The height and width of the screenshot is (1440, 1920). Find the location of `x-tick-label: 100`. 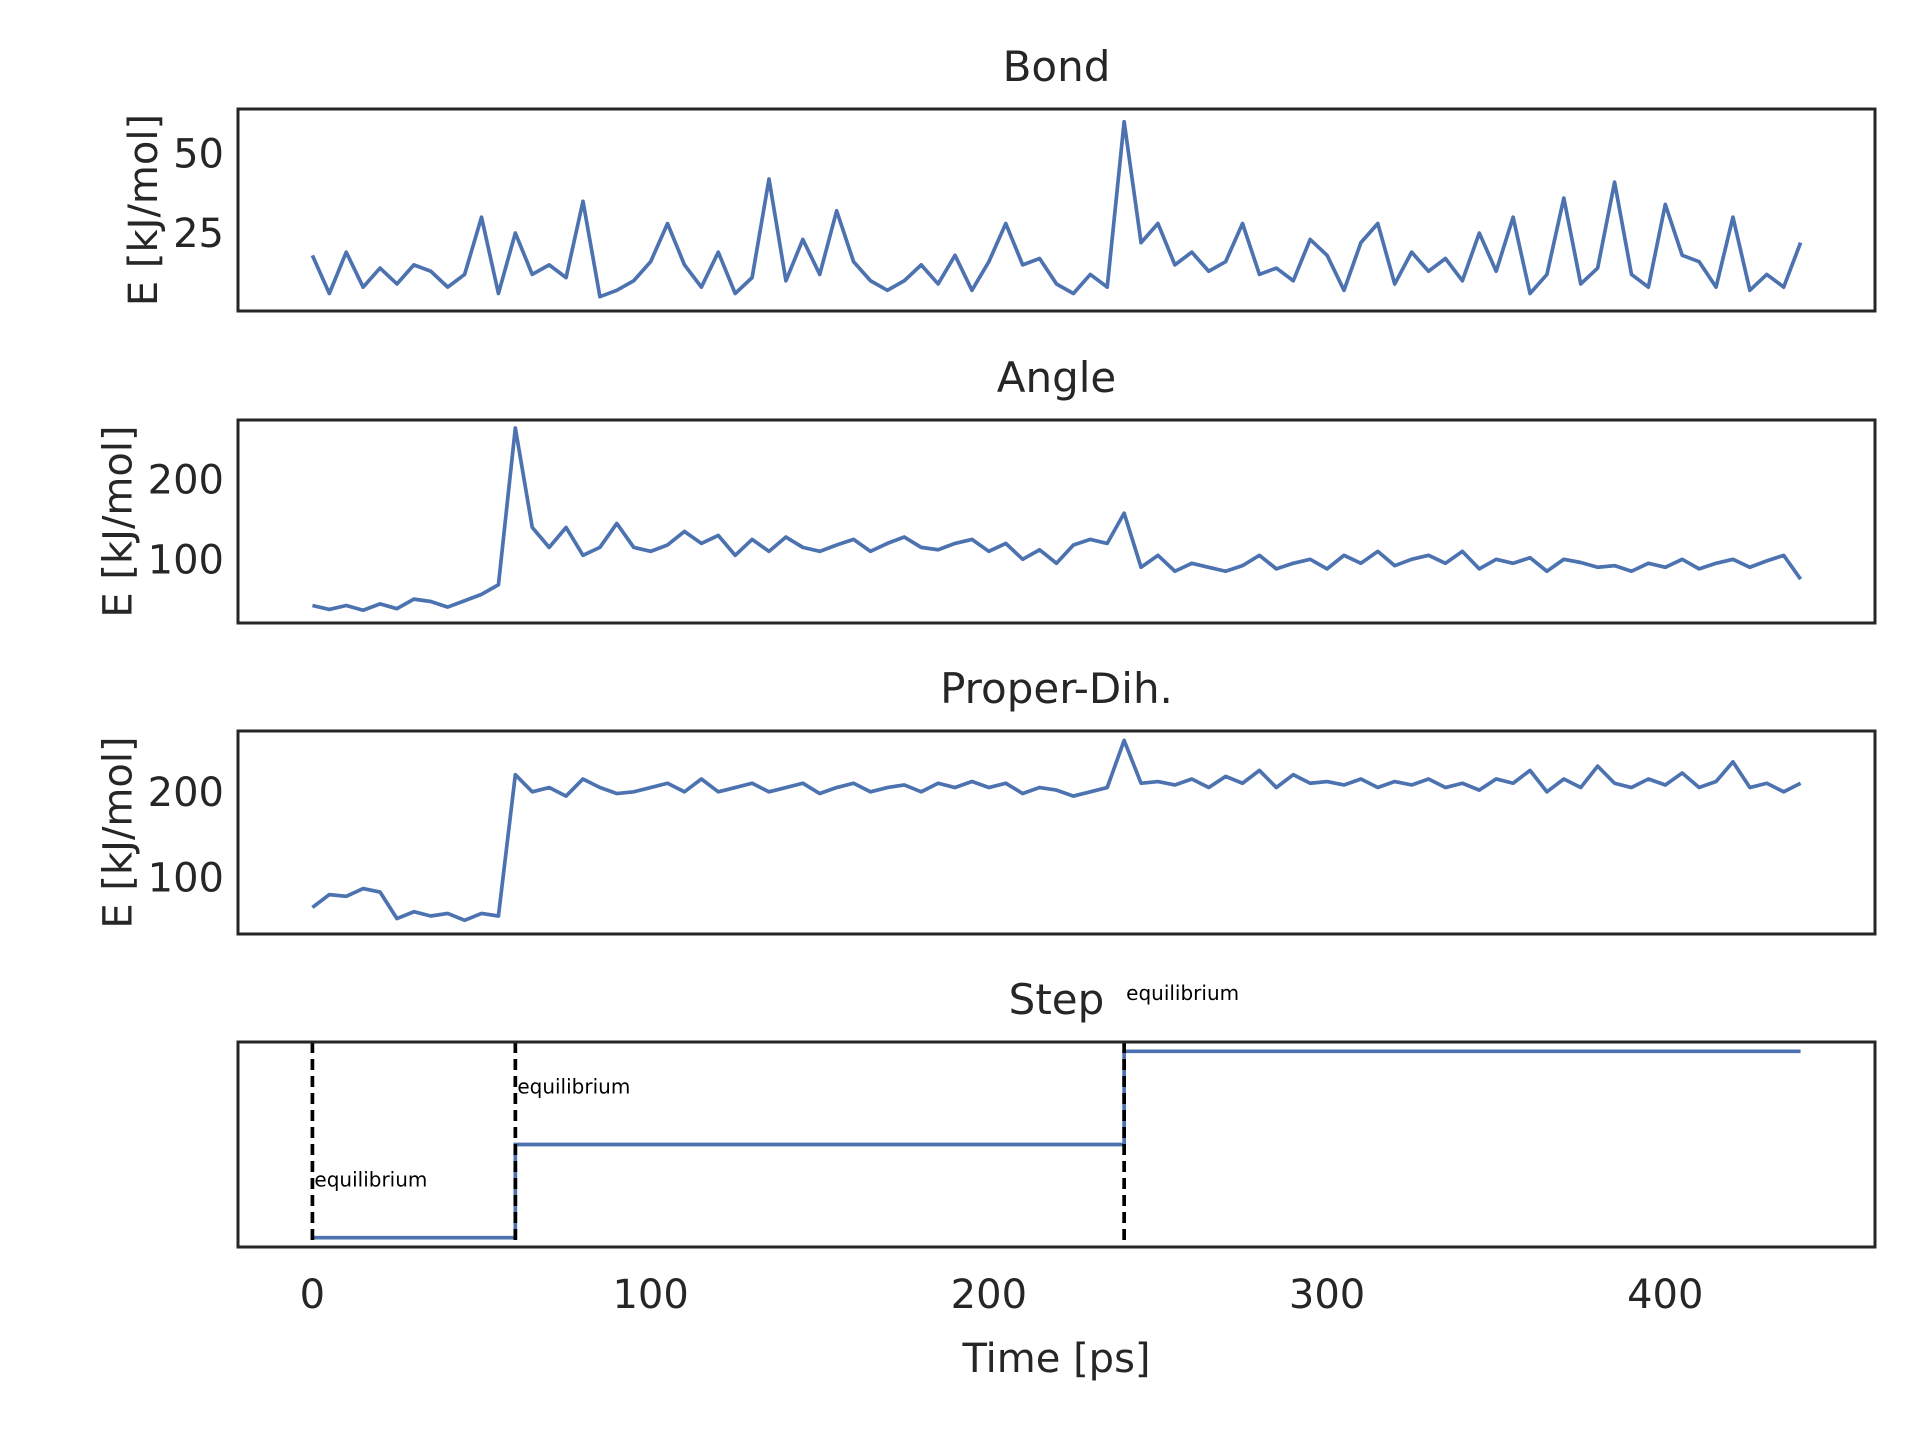

x-tick-label: 100 is located at coordinates (650, 1295).